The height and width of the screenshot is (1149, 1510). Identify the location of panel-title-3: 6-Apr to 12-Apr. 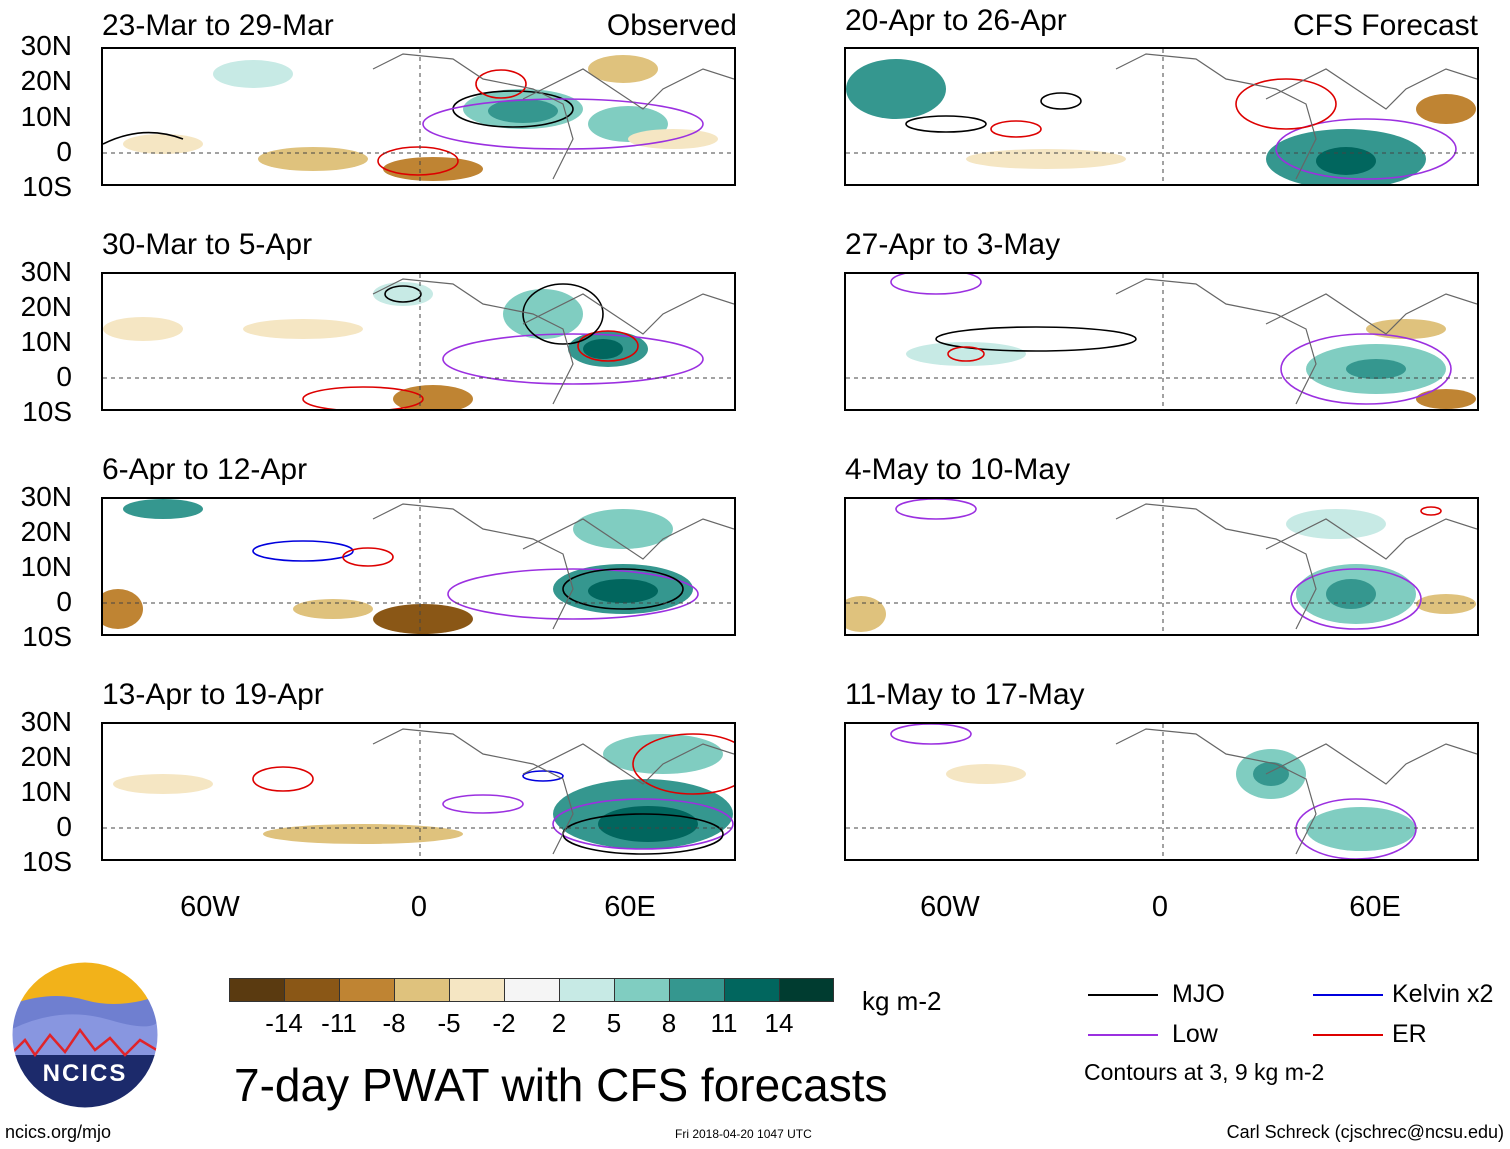
(205, 469).